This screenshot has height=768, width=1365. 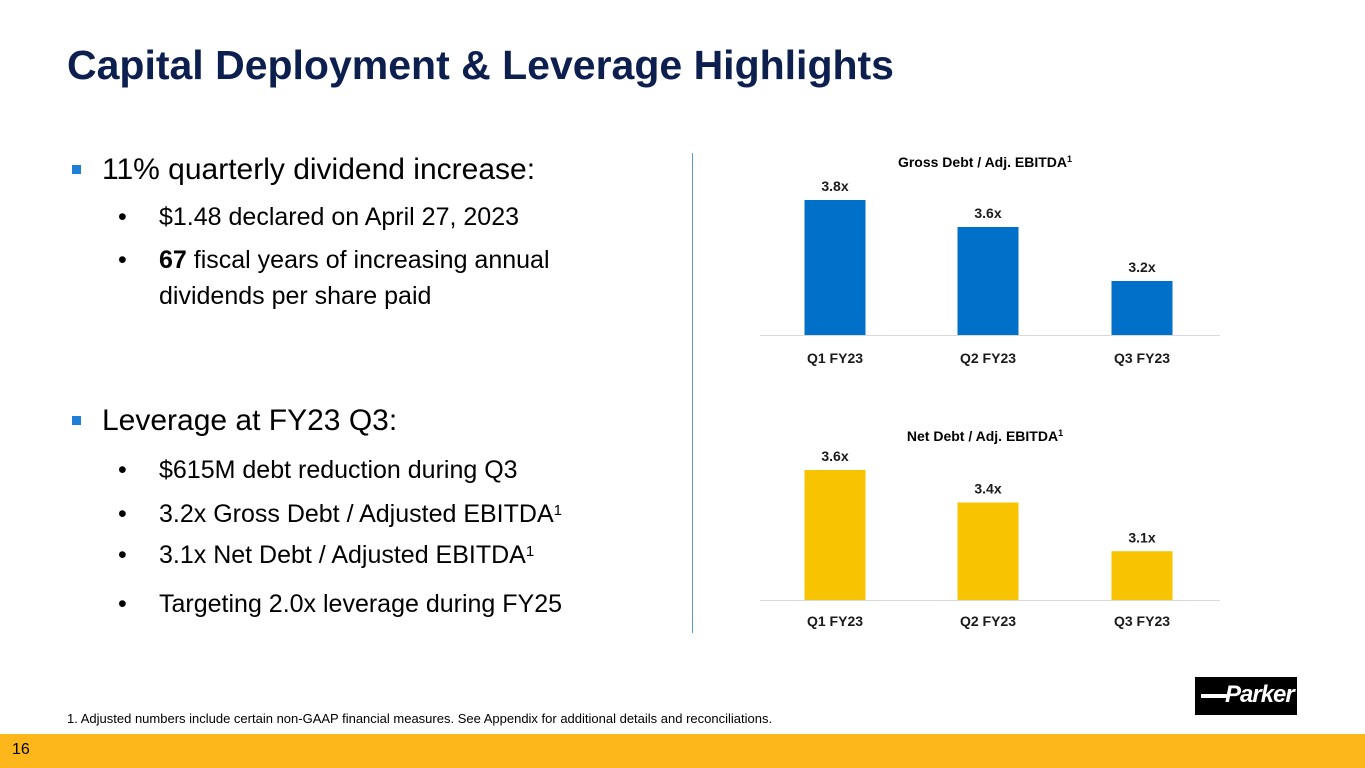 What do you see at coordinates (1141, 537) in the screenshot?
I see `data-label: 3.1x` at bounding box center [1141, 537].